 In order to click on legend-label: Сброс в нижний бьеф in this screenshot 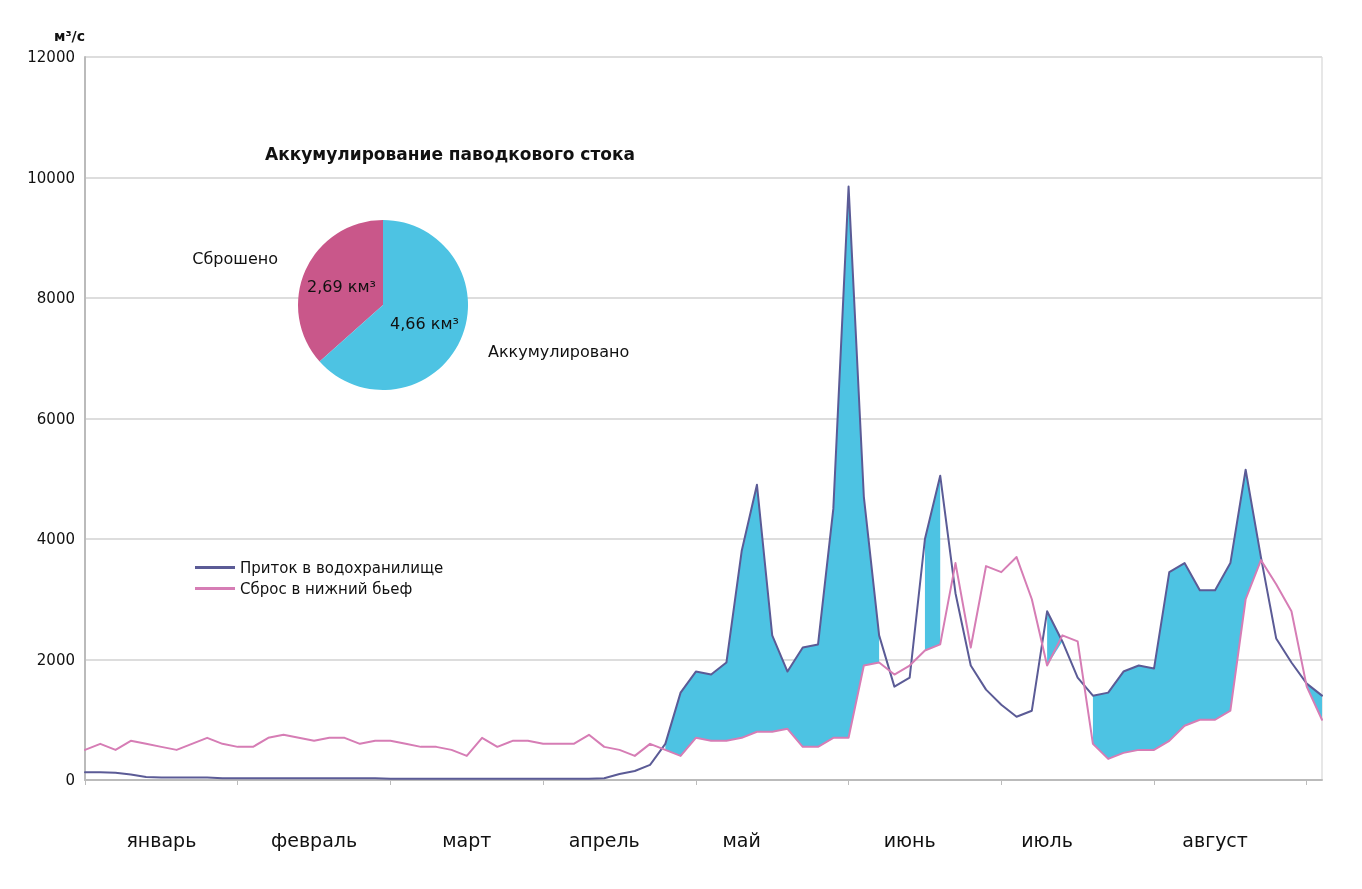, I will do `click(326, 588)`.